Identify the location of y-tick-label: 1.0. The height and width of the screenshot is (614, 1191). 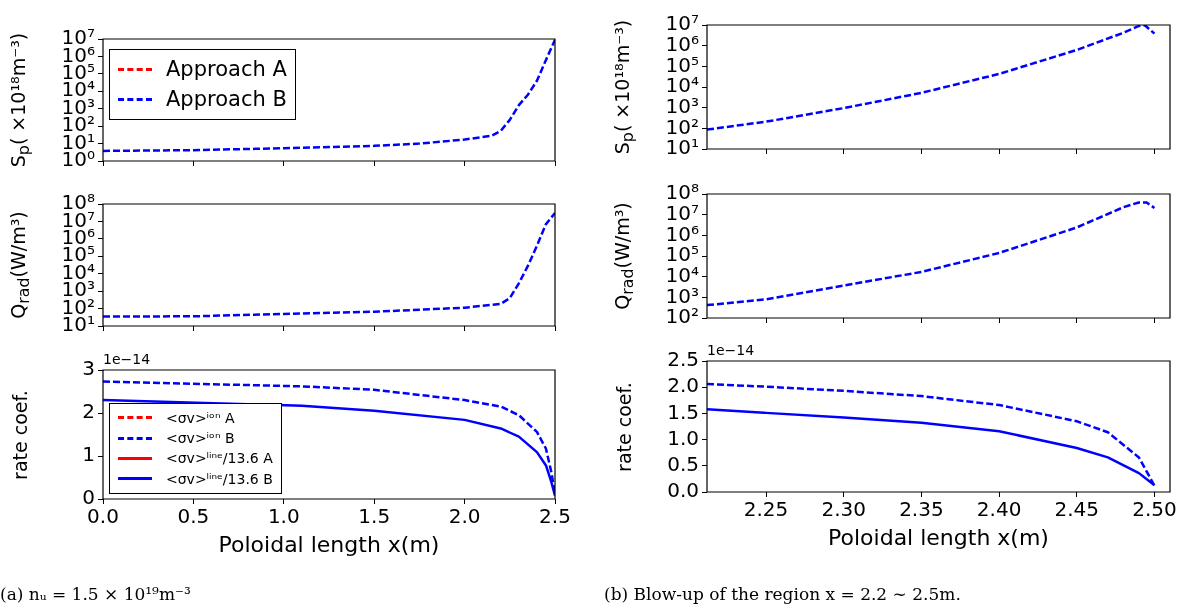
(683, 437).